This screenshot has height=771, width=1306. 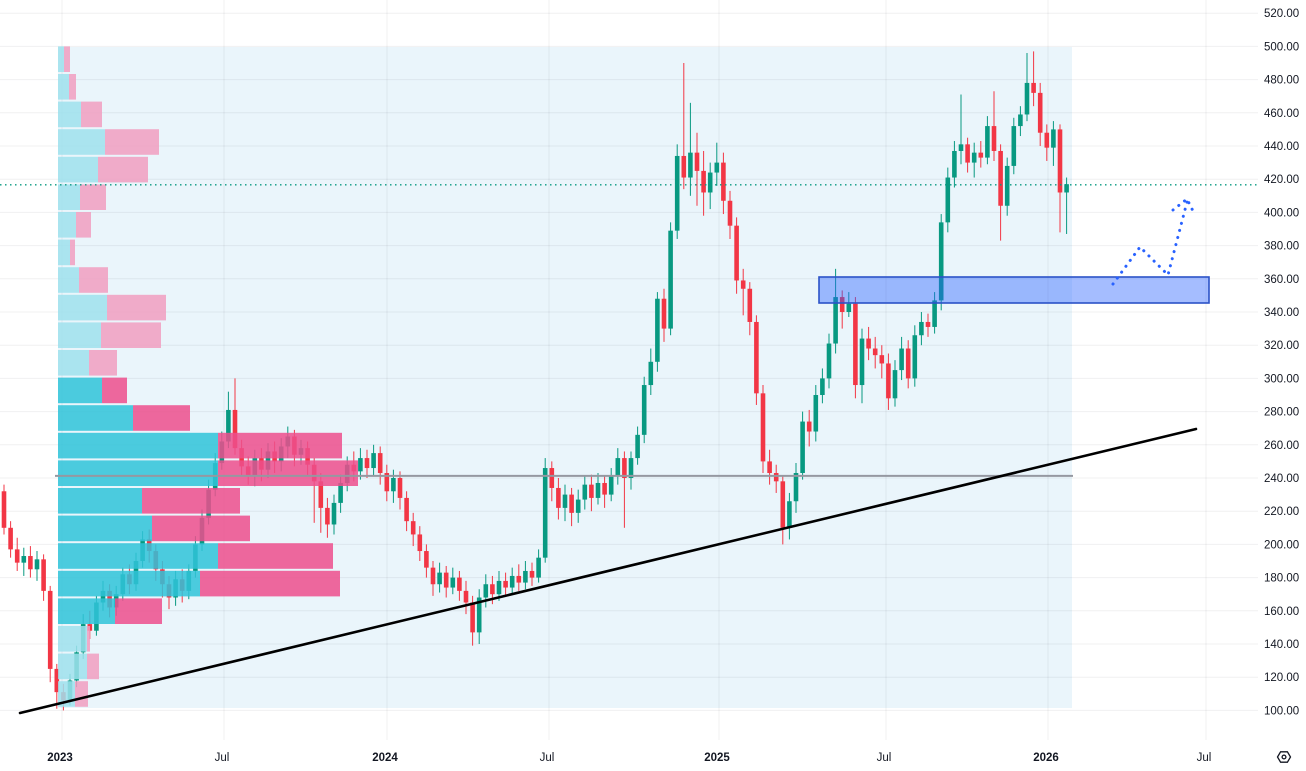 I want to click on axis-settings-gear-icon, so click(x=1284, y=757).